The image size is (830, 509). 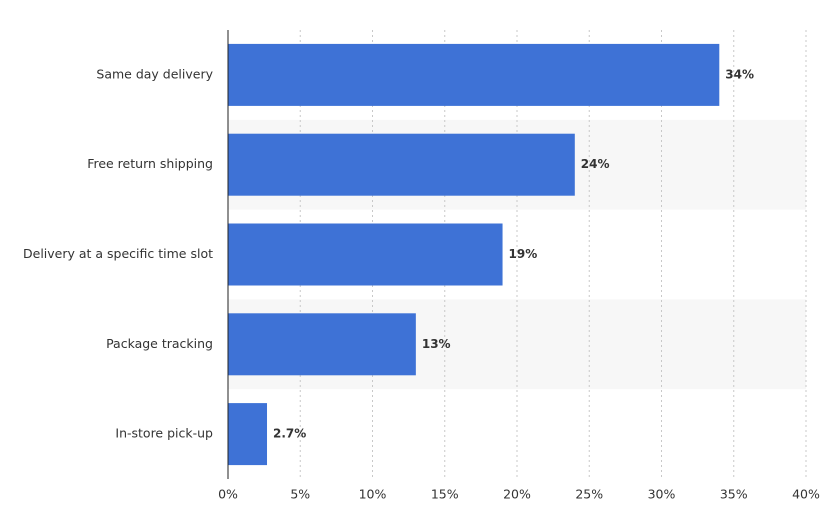 I want to click on x-tick-label: 10%, so click(x=373, y=494).